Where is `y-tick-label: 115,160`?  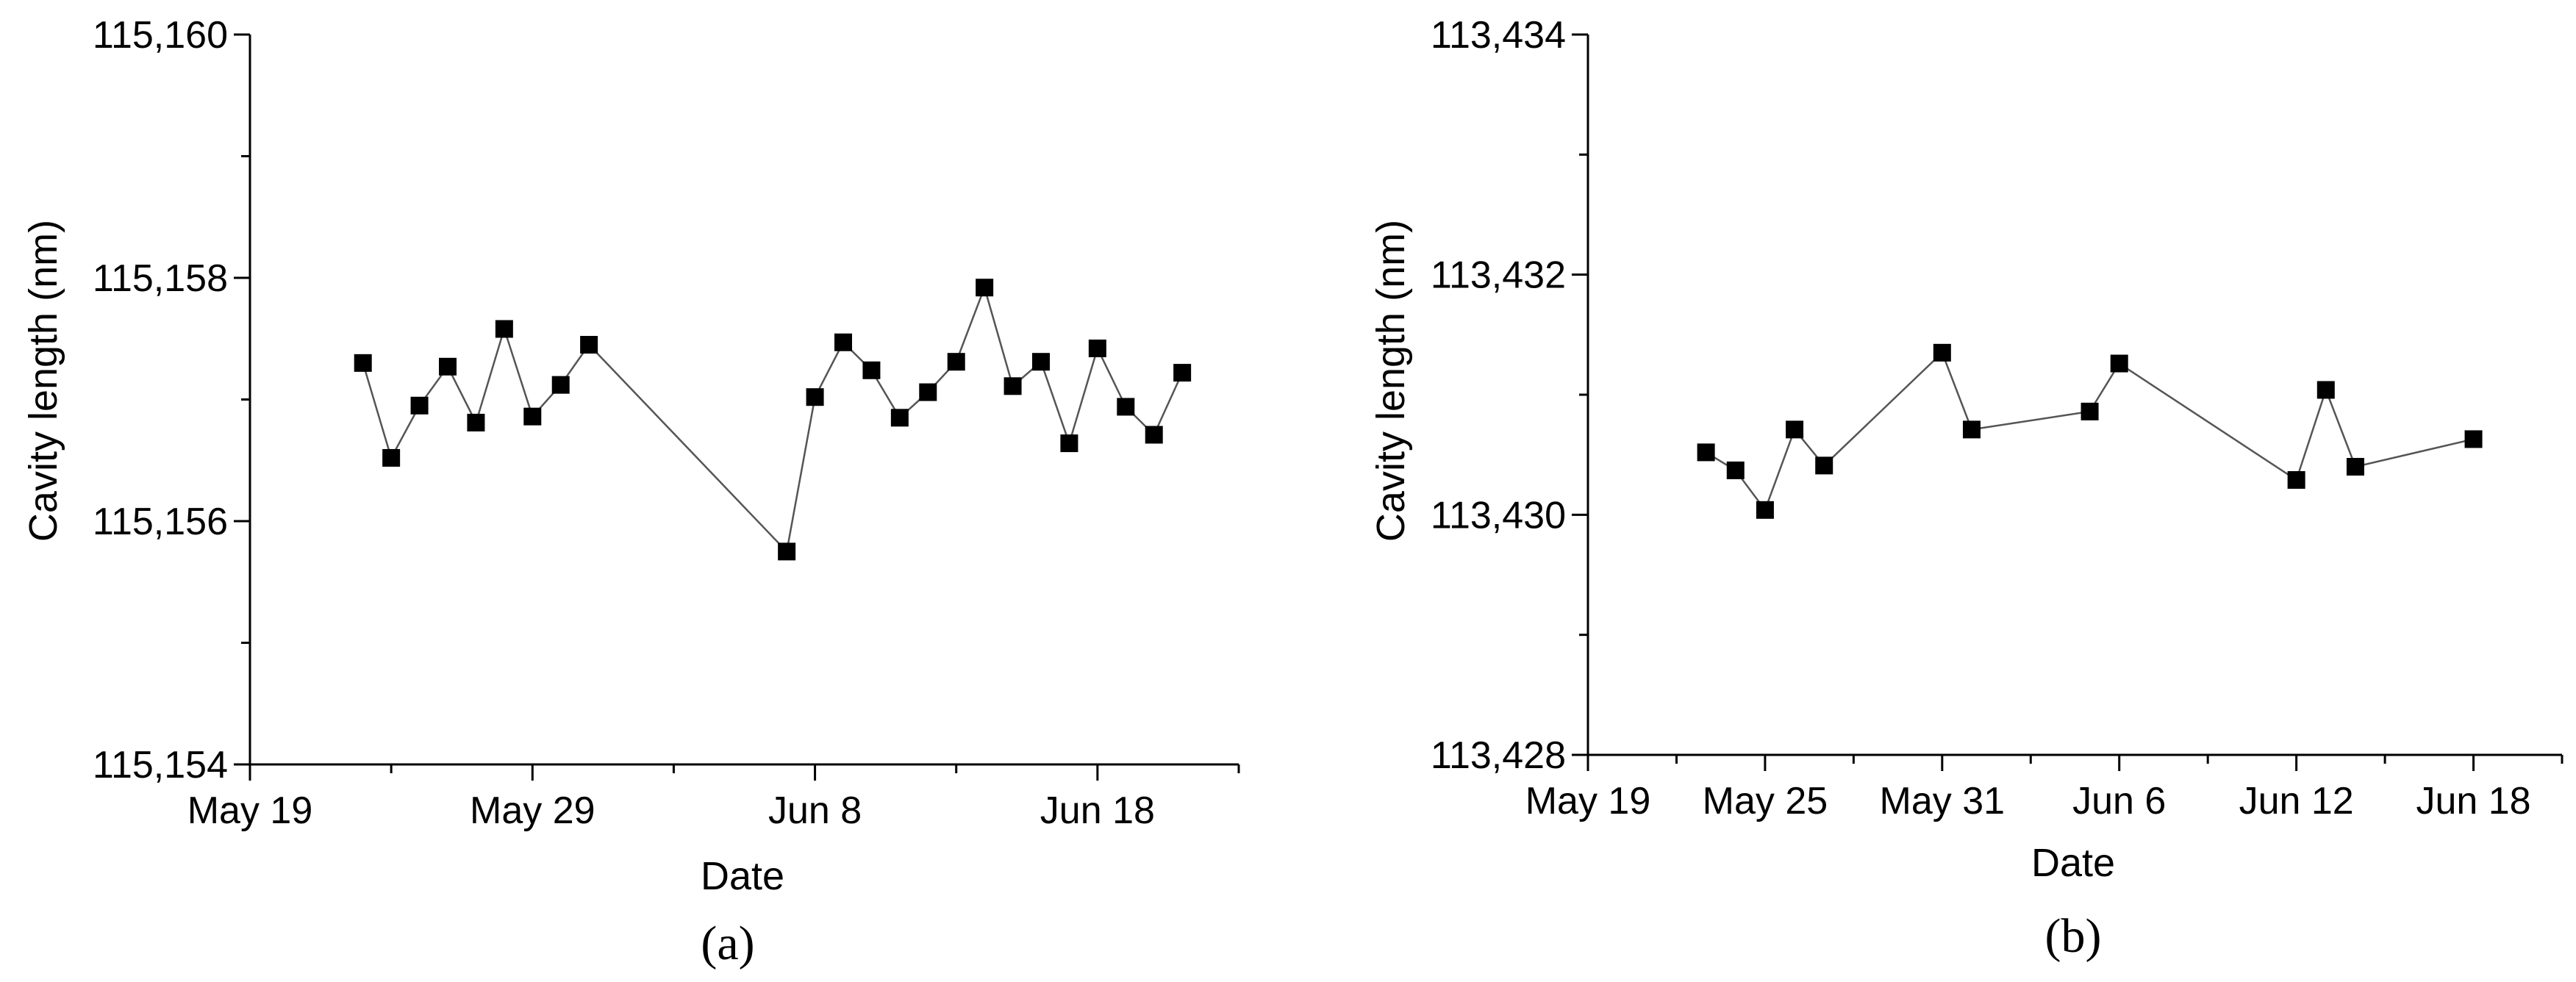 y-tick-label: 115,160 is located at coordinates (160, 35).